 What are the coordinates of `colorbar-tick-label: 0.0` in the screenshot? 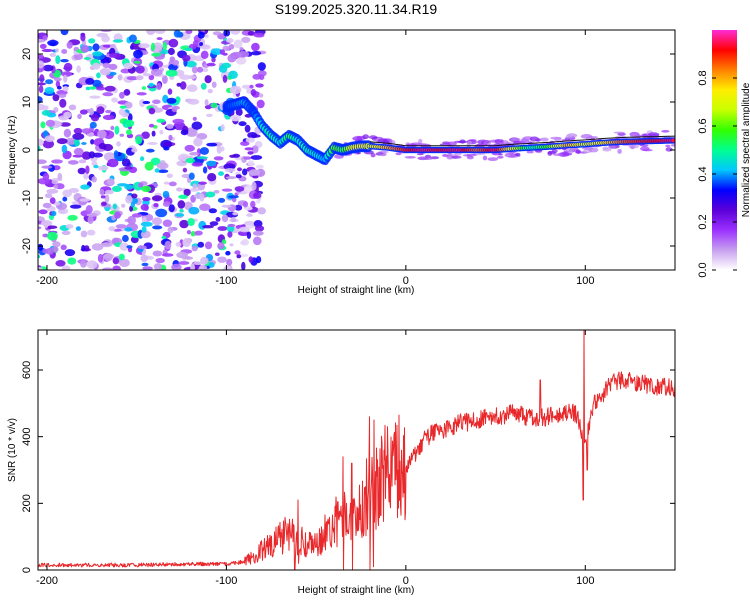 It's located at (703, 269).